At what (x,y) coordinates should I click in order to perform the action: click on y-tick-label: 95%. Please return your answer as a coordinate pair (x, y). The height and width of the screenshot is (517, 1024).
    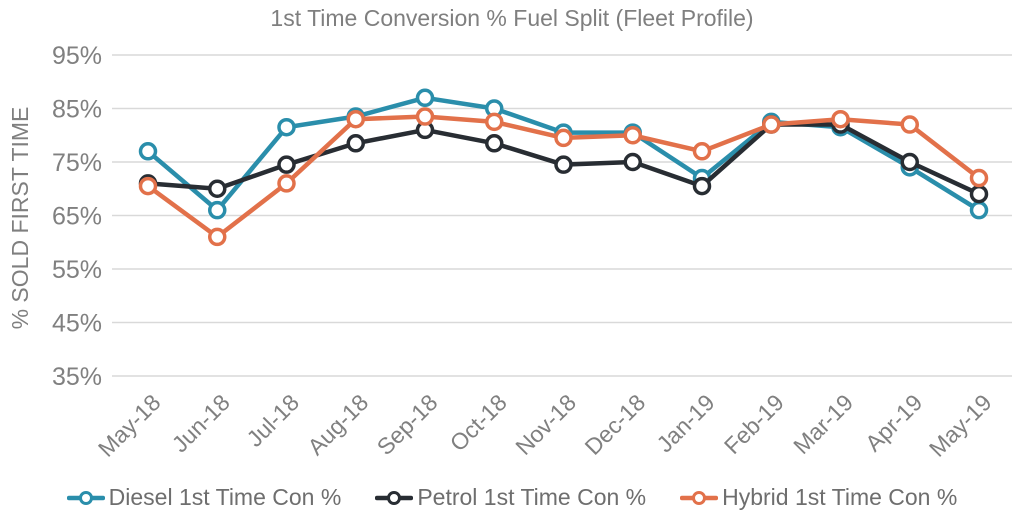
    Looking at the image, I should click on (77, 56).